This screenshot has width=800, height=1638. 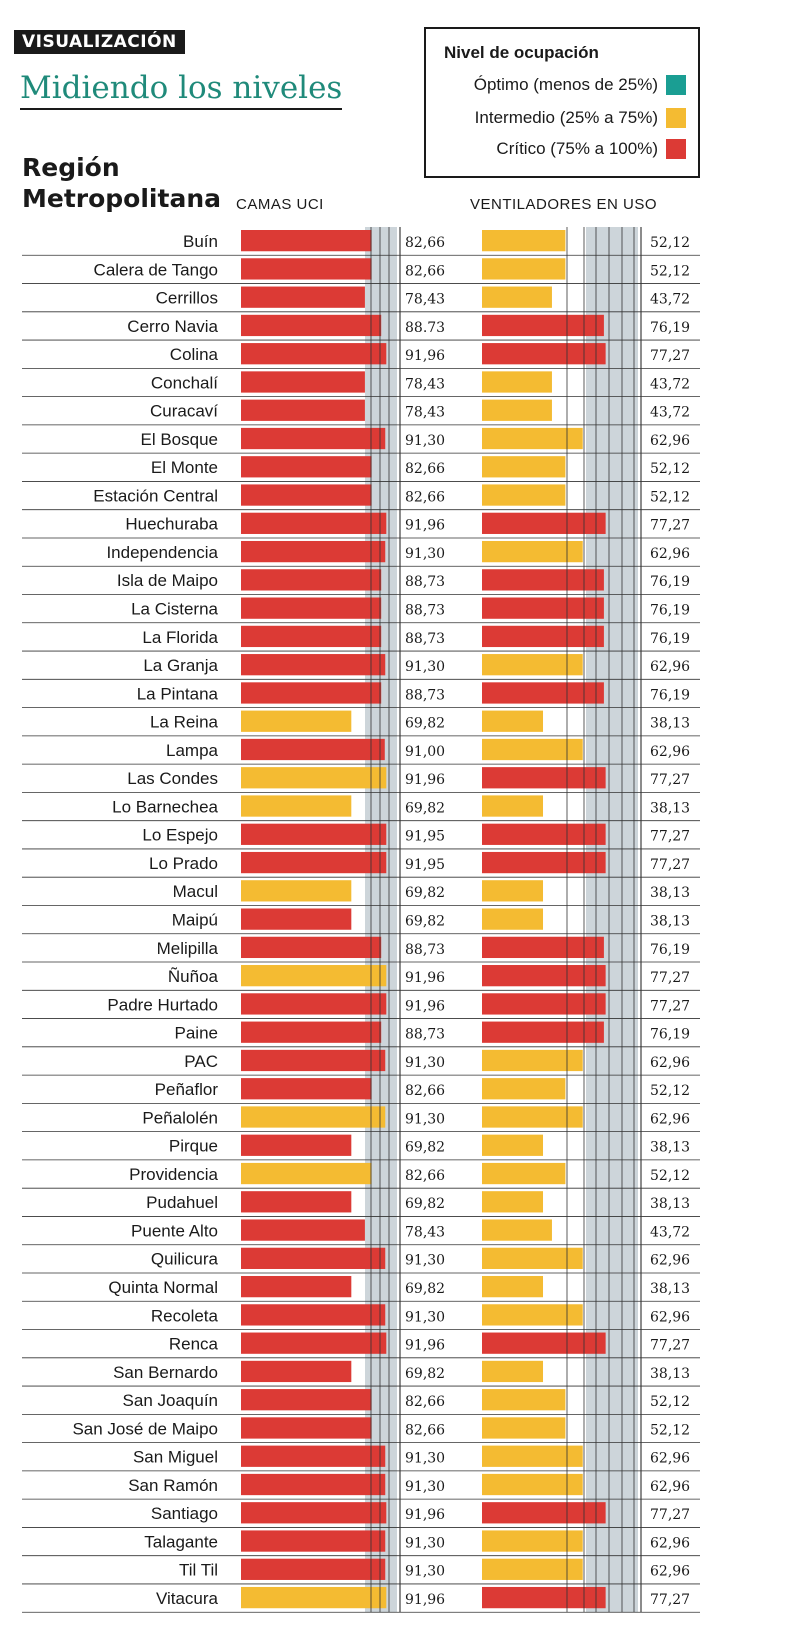 What do you see at coordinates (183, 863) in the screenshot?
I see `row-label: Lo Prado` at bounding box center [183, 863].